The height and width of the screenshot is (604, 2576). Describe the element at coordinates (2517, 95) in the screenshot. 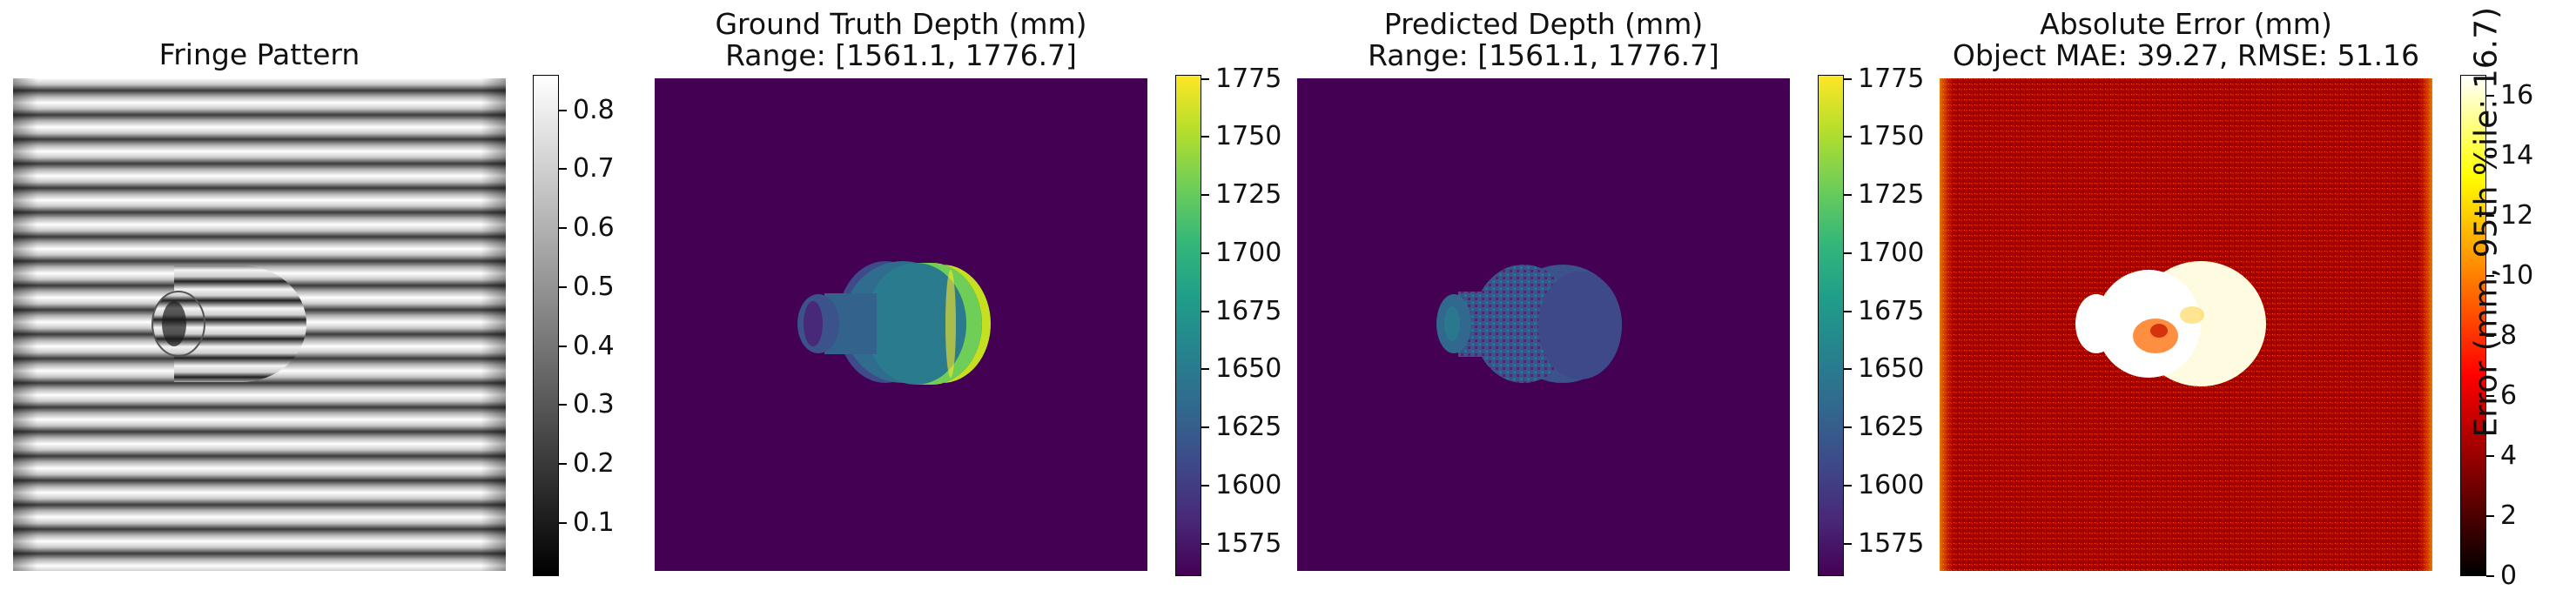

I see `colorbar-tick-label: 16` at that location.